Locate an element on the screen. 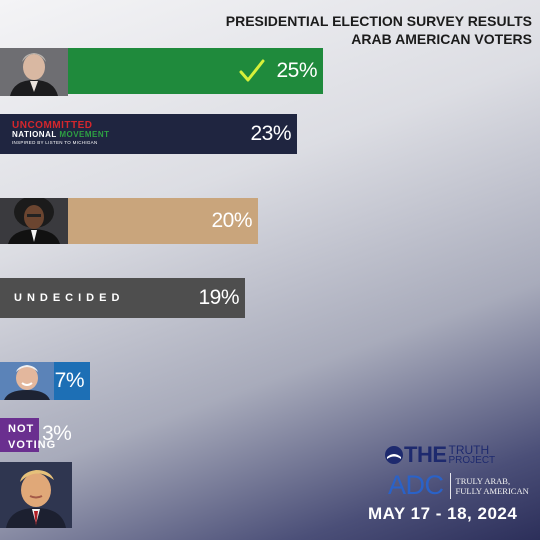 This screenshot has width=540, height=540. not-voting-label: NOT VOTING is located at coordinates (32, 437).